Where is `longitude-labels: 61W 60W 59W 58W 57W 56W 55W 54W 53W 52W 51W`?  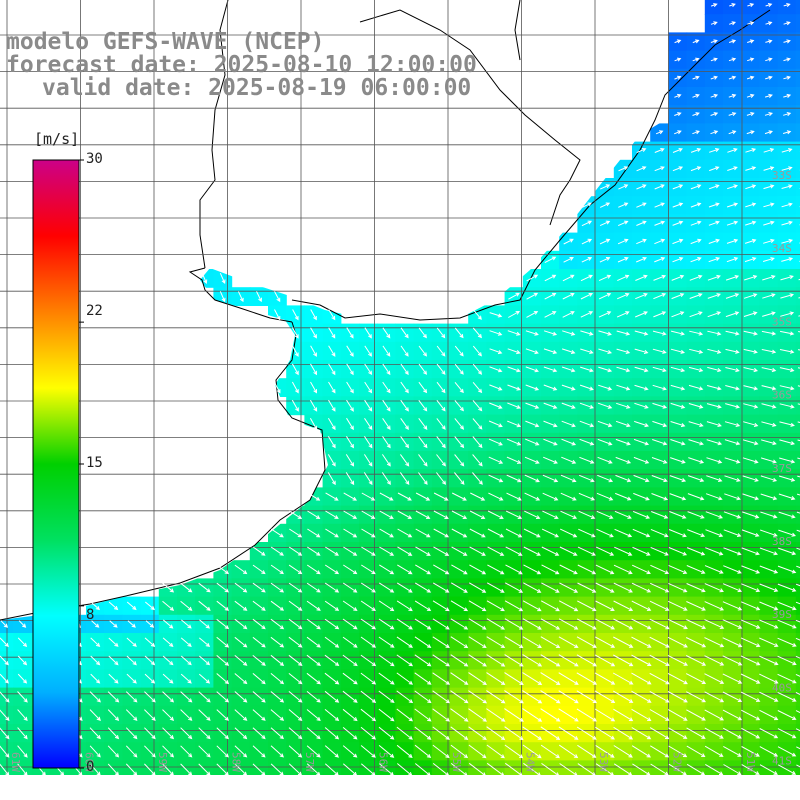
longitude-labels: 61W 60W 59W 58W 57W 56W 55W 54W 53W 52W 51W is located at coordinates (383, 762).